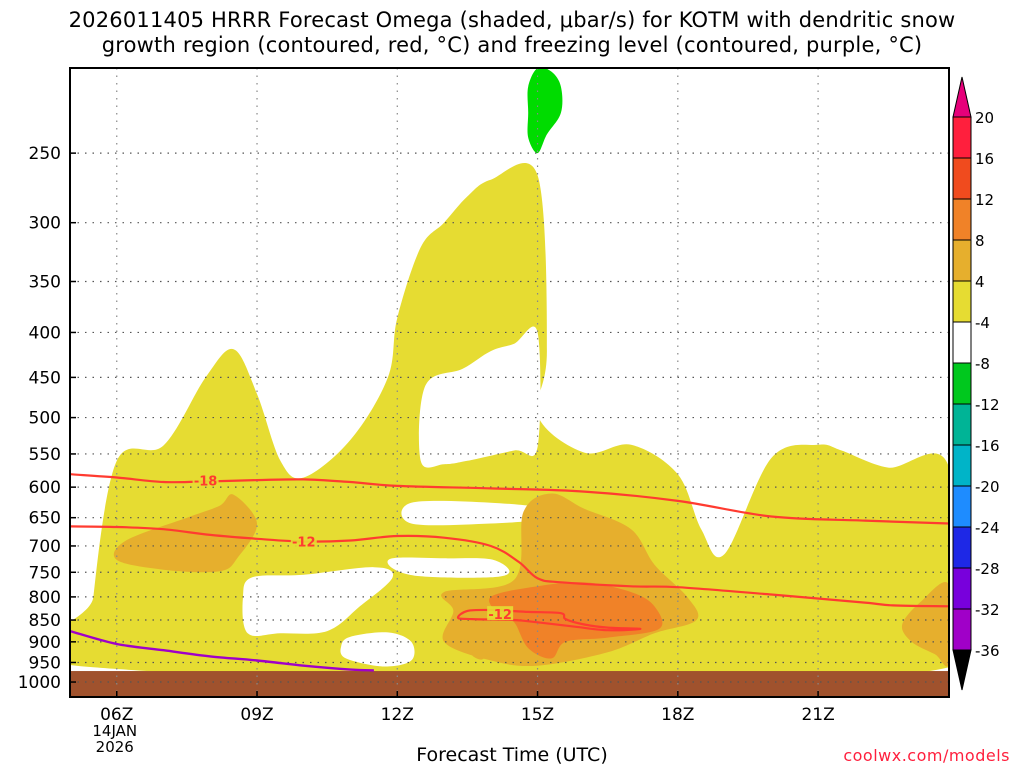 This screenshot has width=1024, height=768. Describe the element at coordinates (115, 747) in the screenshot. I see `x-date-label-1: 2026` at that location.